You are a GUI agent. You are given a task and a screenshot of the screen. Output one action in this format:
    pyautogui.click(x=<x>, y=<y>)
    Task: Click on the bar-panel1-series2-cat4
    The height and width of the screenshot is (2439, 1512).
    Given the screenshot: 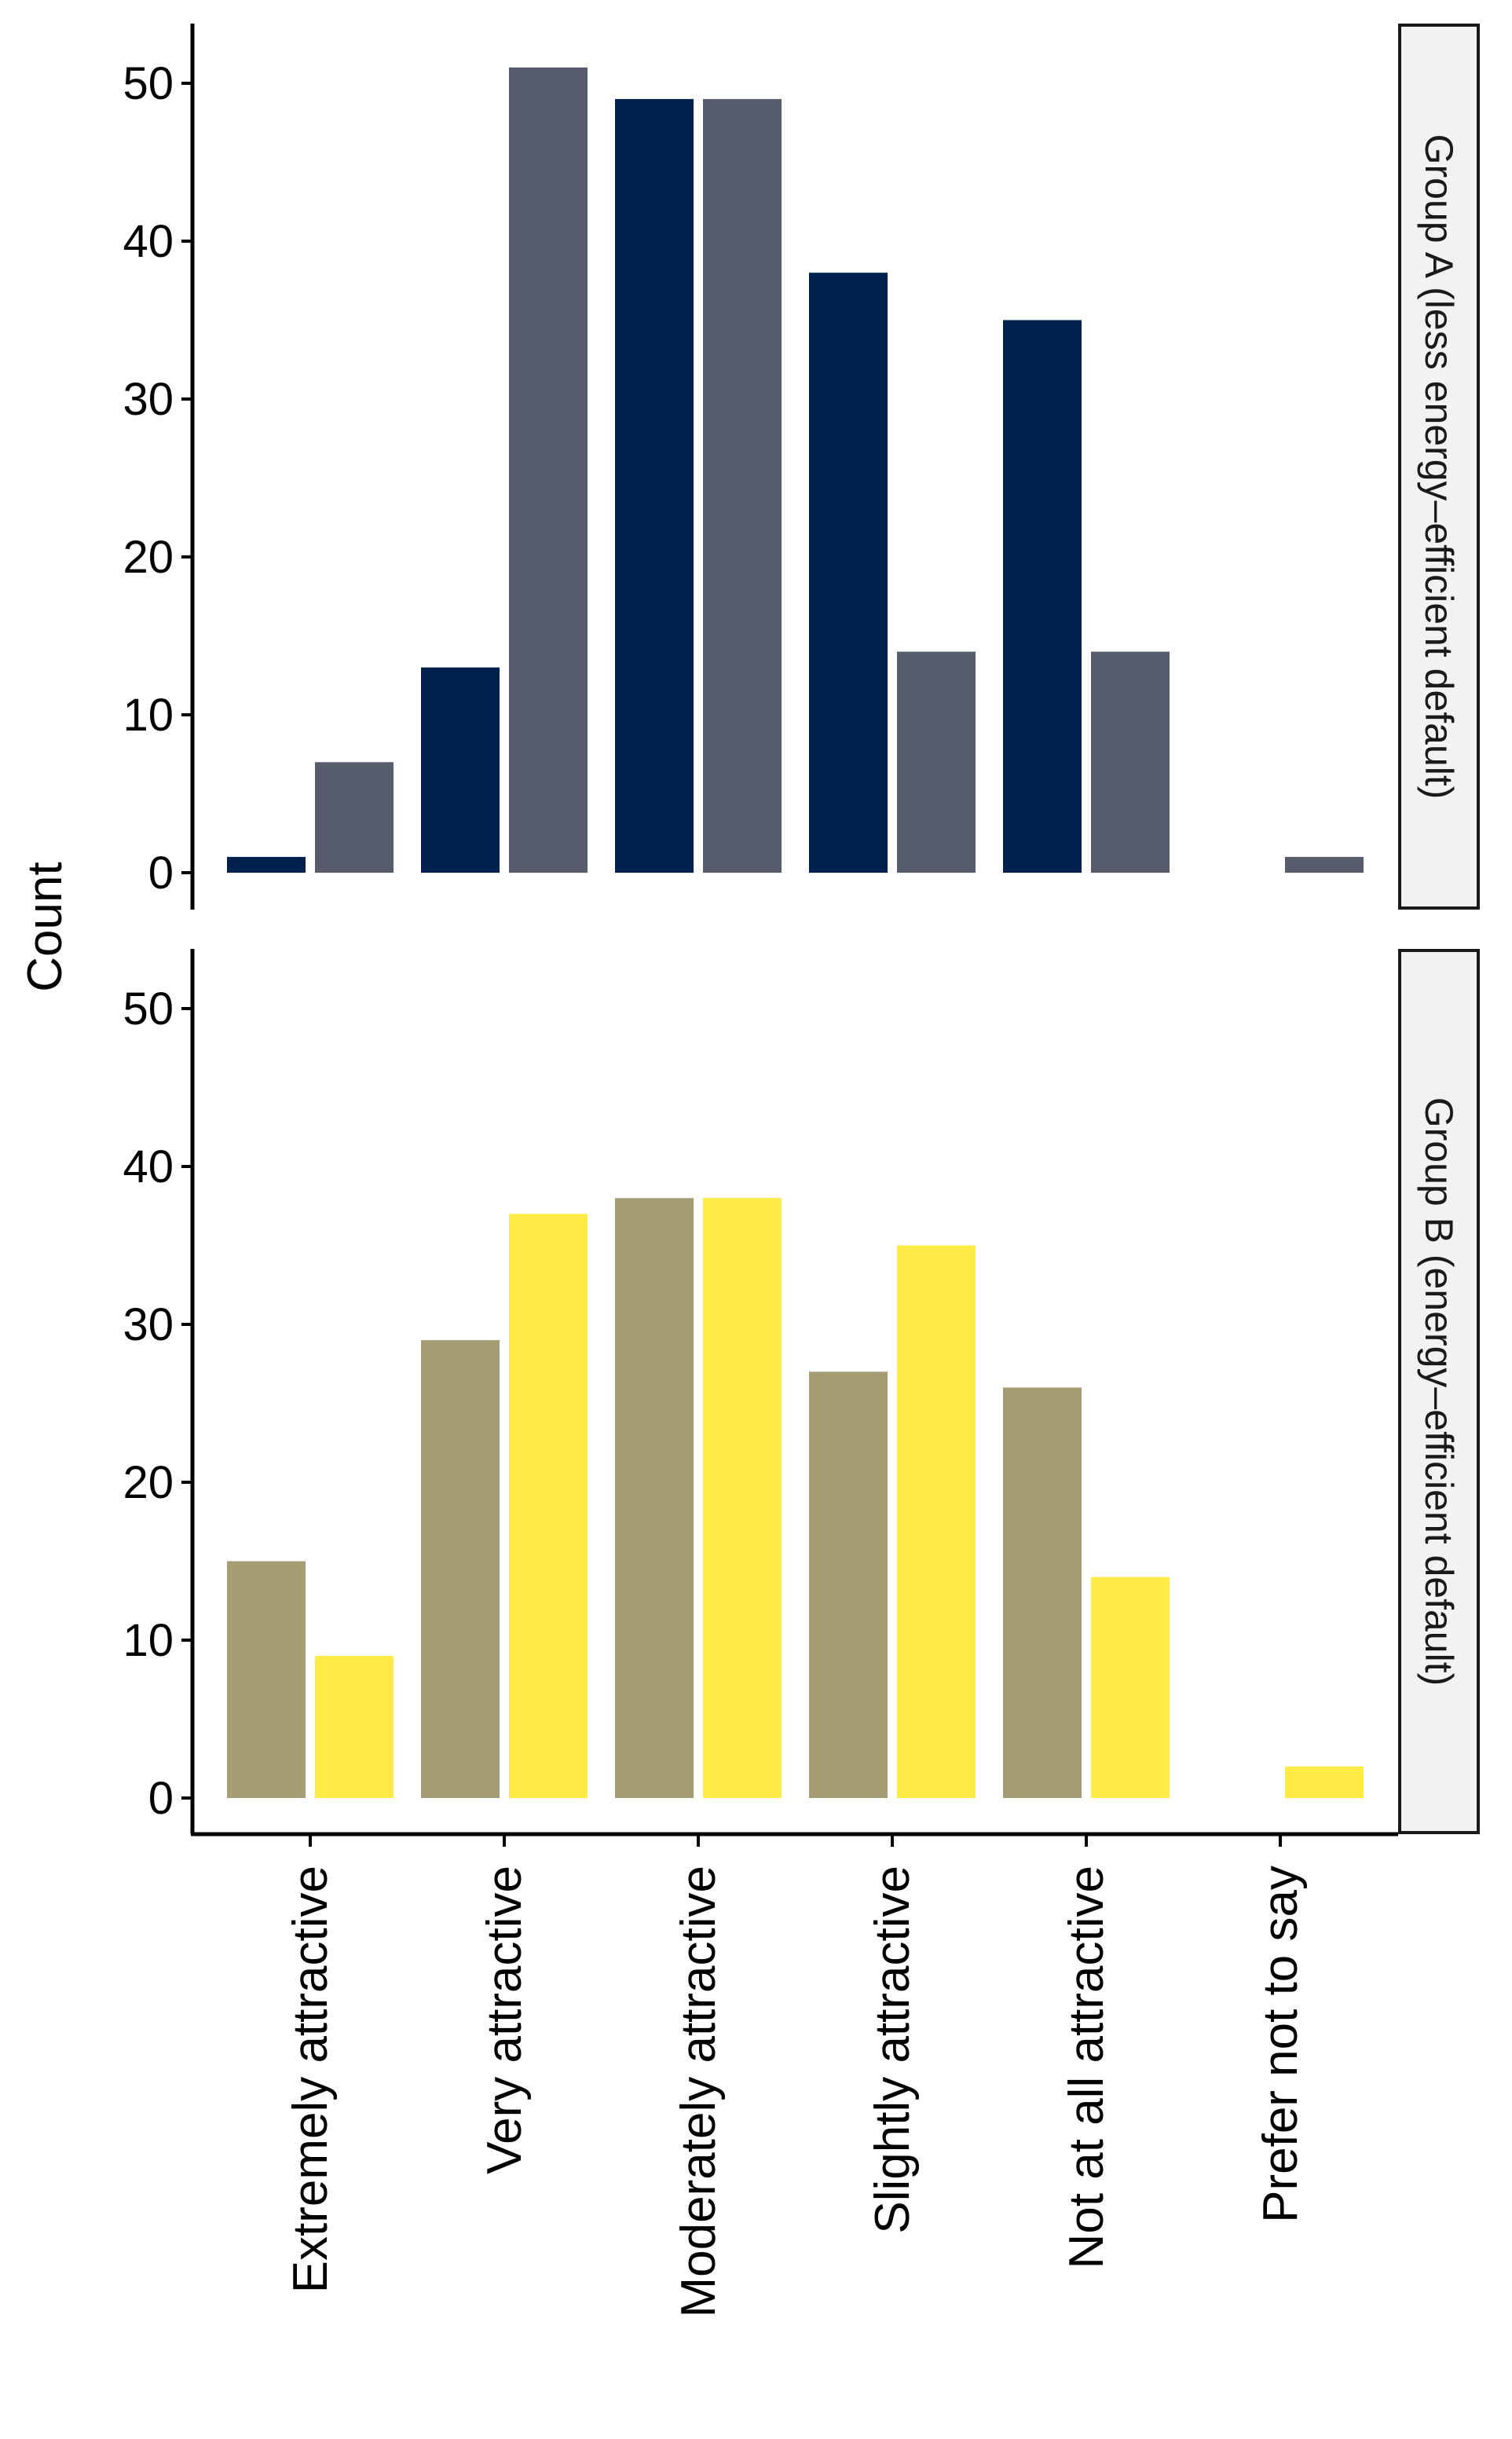 What is the action you would take?
    pyautogui.click(x=936, y=762)
    